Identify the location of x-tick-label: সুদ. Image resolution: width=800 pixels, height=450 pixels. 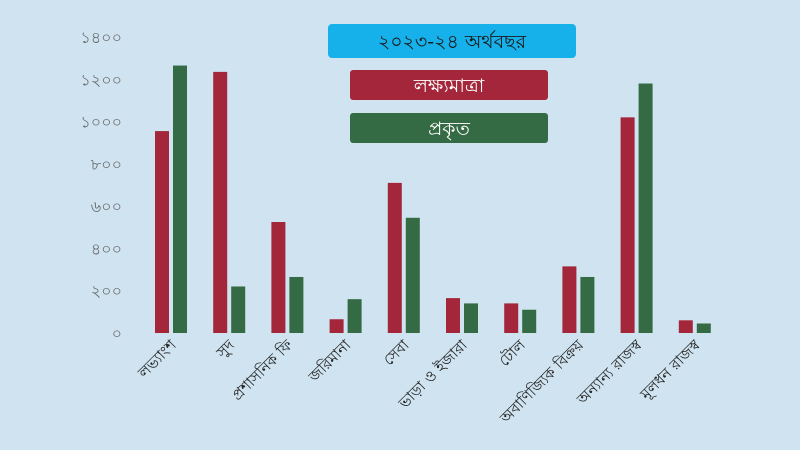
(225, 348).